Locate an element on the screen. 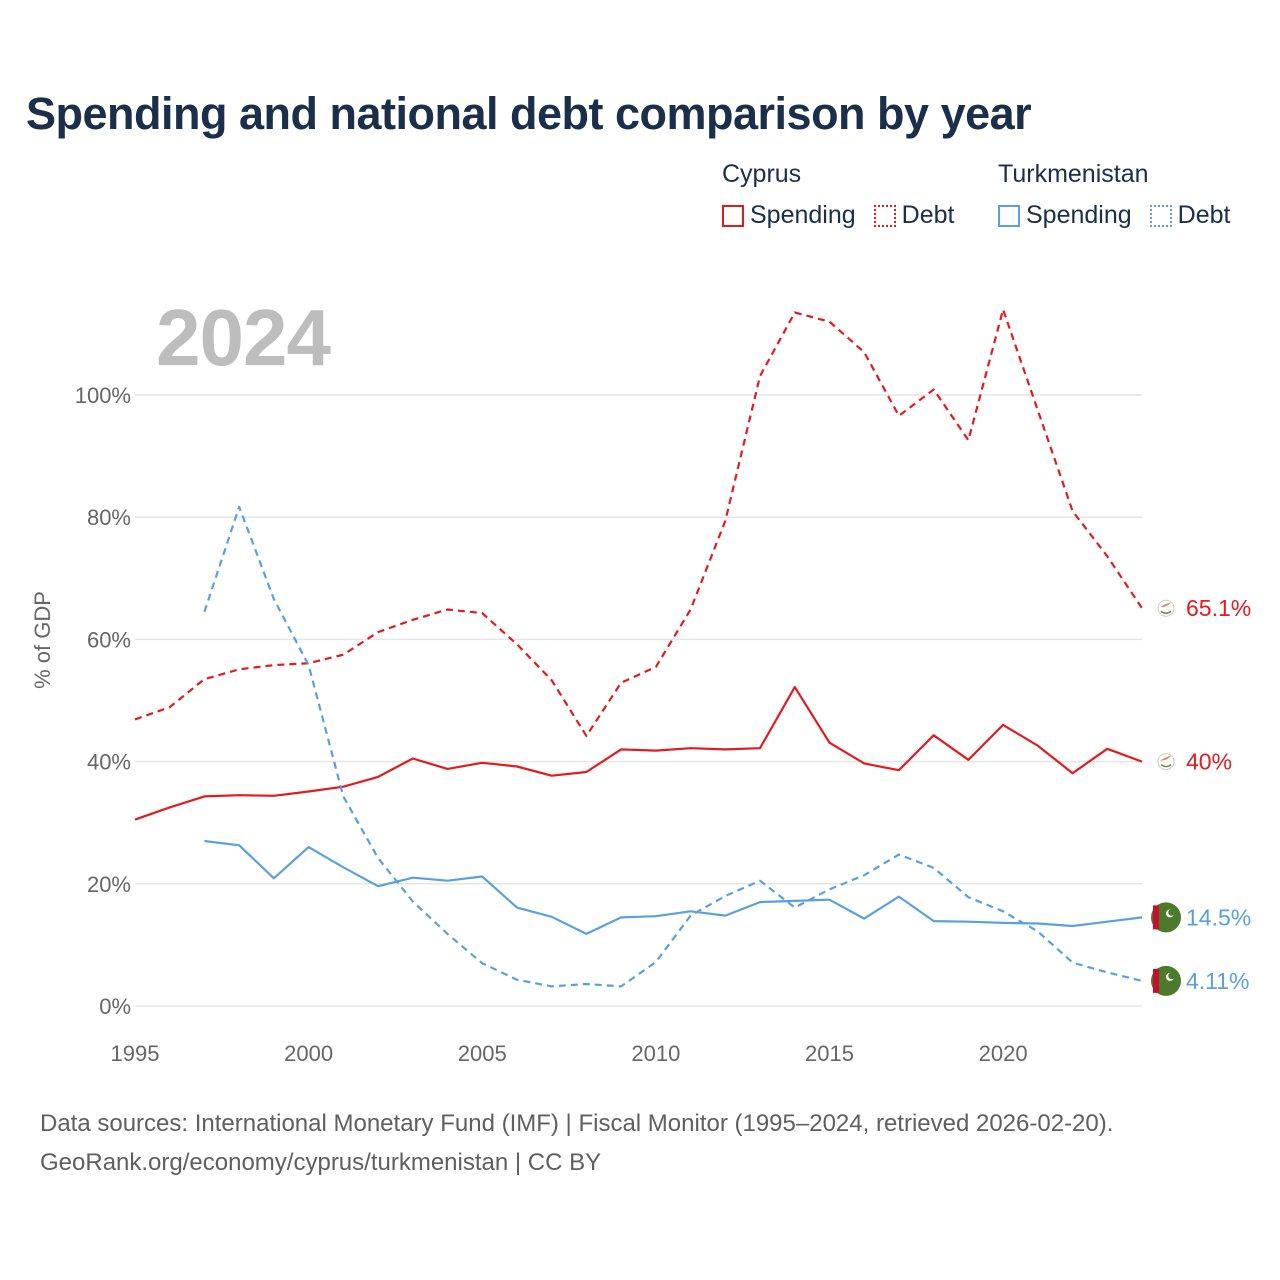 The height and width of the screenshot is (1280, 1280). legend-group-cyprus: Cyprus Spending Debt is located at coordinates (838, 195).